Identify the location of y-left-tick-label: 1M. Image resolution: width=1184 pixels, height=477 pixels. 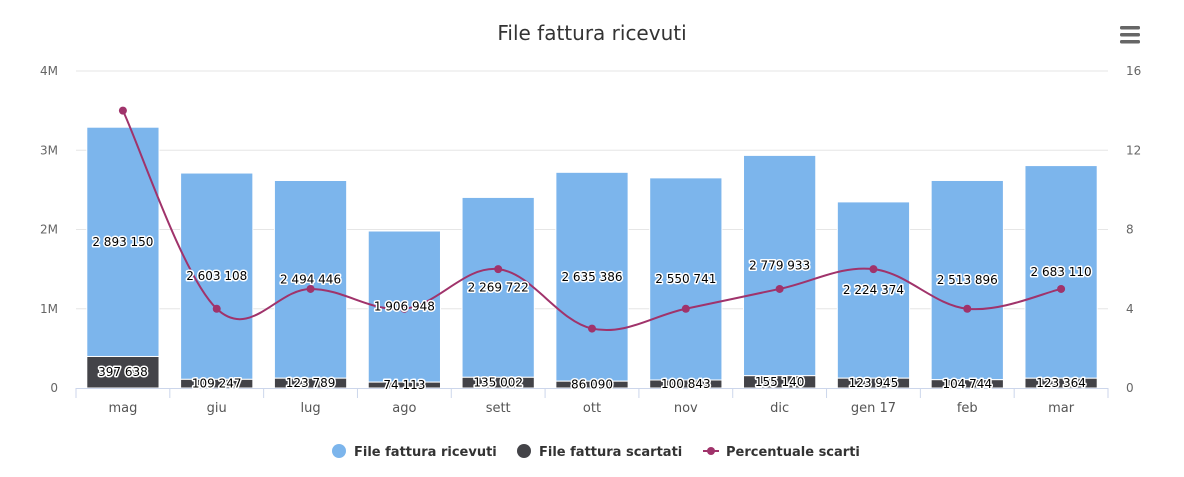
(49, 309).